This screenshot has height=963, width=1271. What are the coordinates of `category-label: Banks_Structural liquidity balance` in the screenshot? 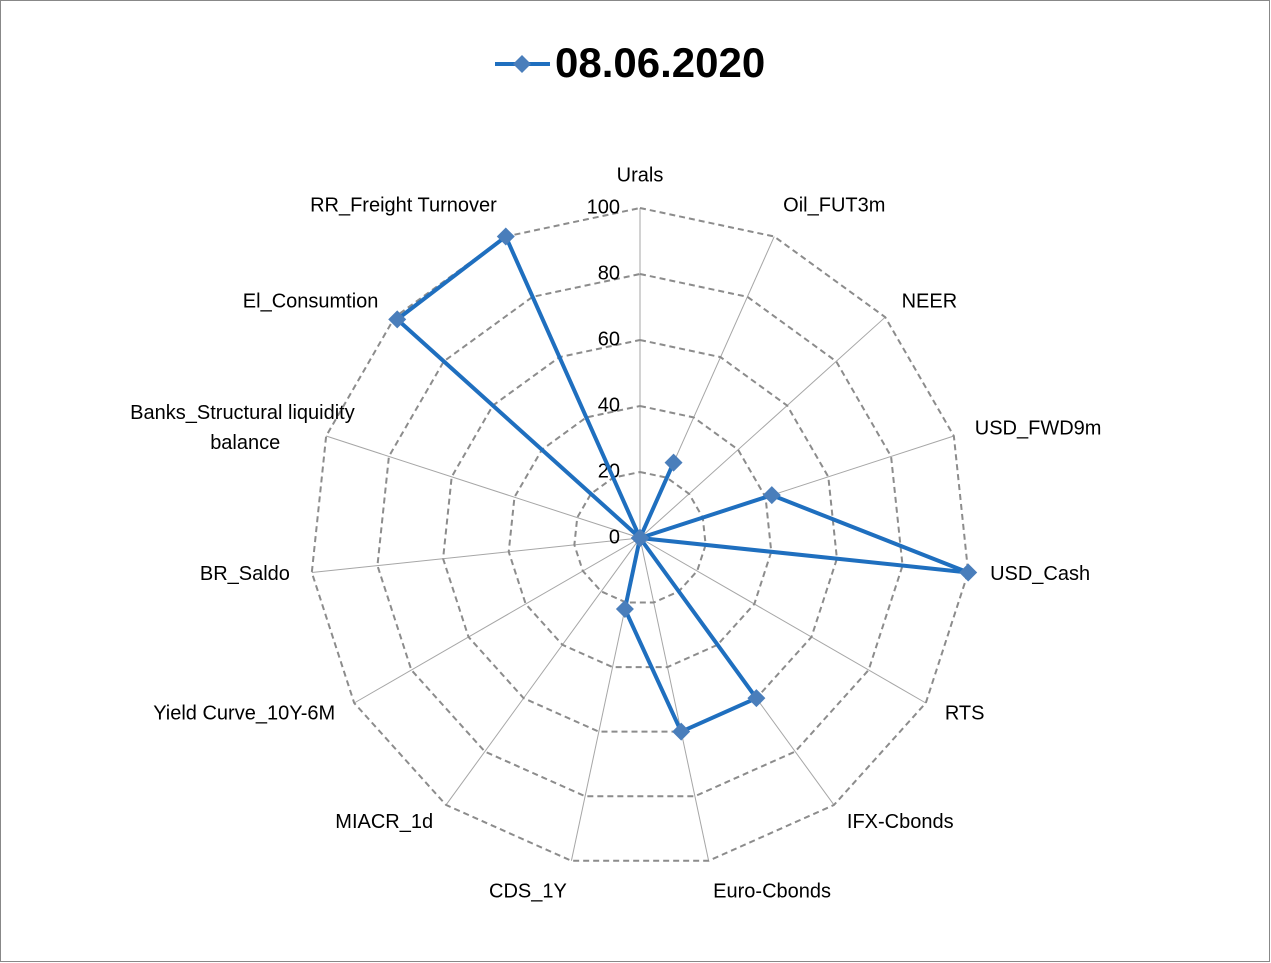 It's located at (245, 429).